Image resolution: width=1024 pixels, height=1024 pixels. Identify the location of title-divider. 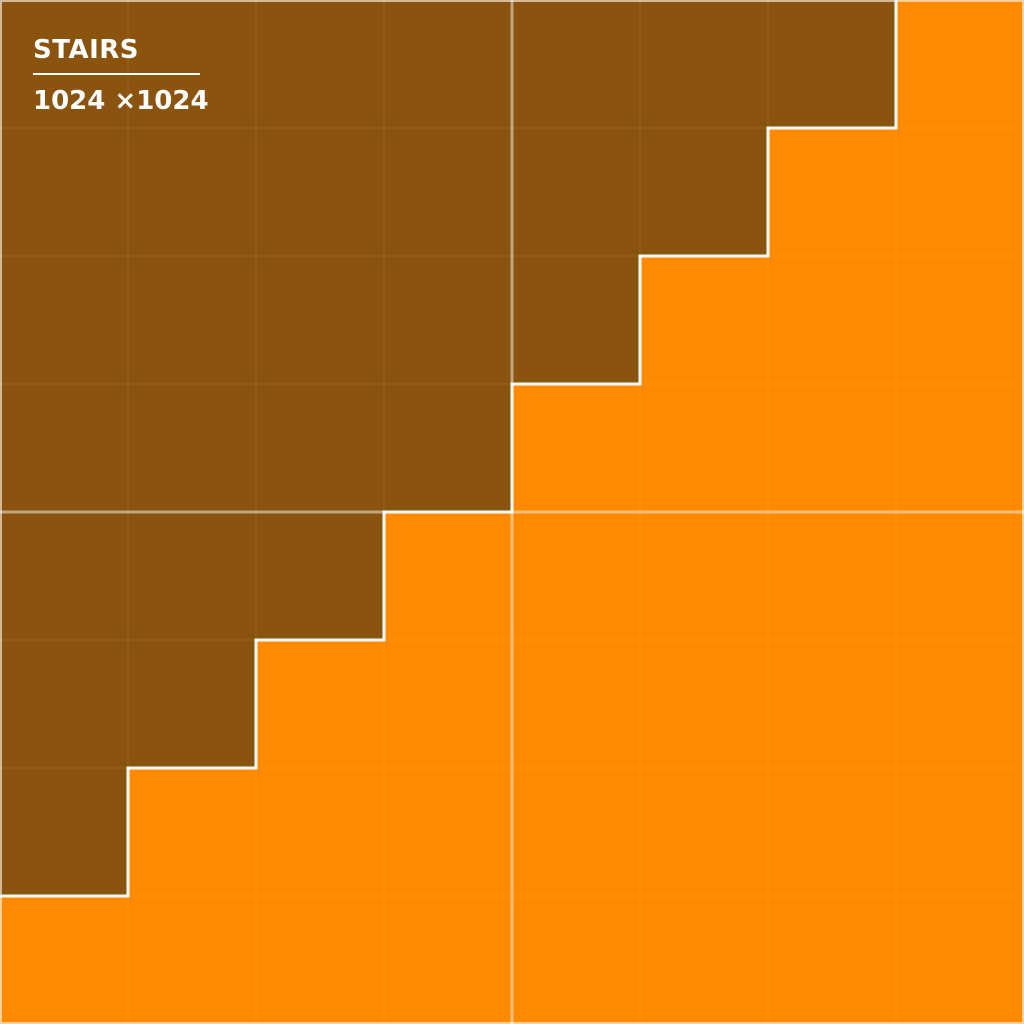
(116, 74).